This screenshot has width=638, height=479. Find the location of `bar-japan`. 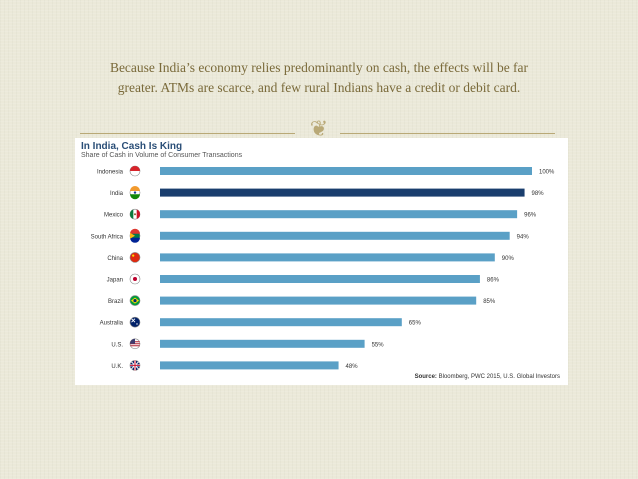

bar-japan is located at coordinates (320, 279).